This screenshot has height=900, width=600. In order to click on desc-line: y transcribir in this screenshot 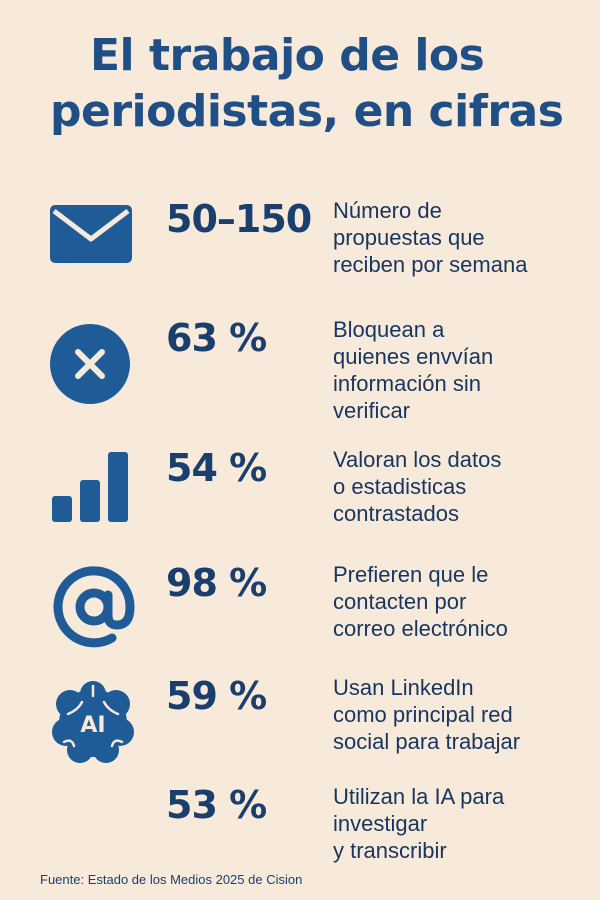, I will do `click(390, 850)`.